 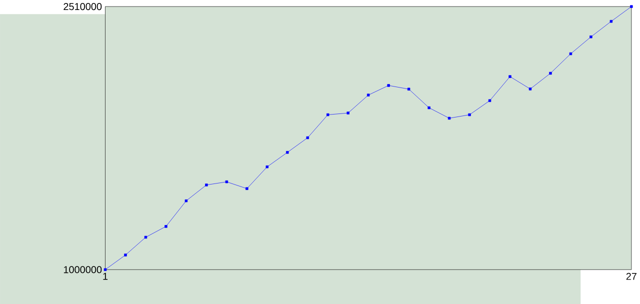 What do you see at coordinates (105, 276) in the screenshot?
I see `x-tick-label: 1` at bounding box center [105, 276].